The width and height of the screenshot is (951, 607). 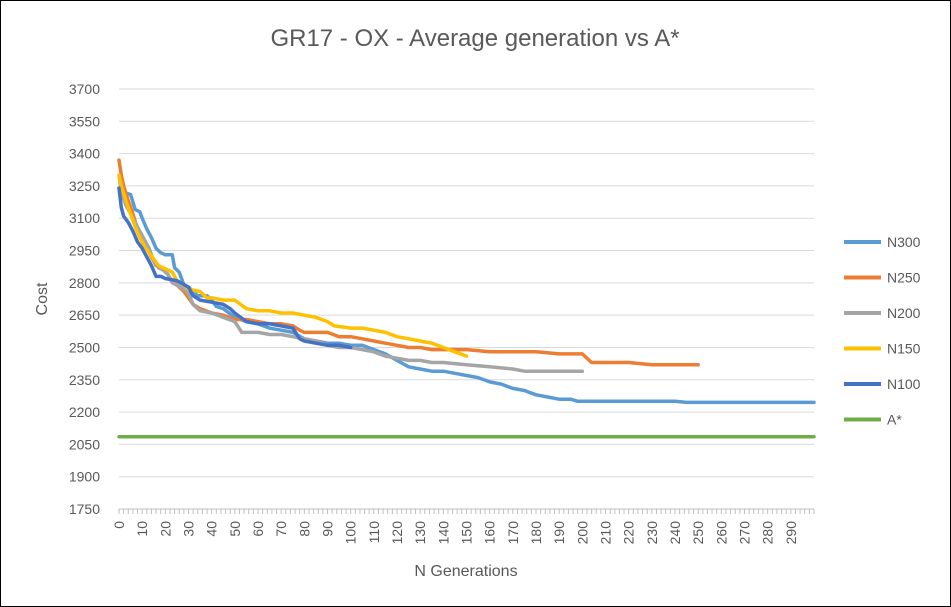 I want to click on y-tick-label: 2800, so click(x=84, y=283).